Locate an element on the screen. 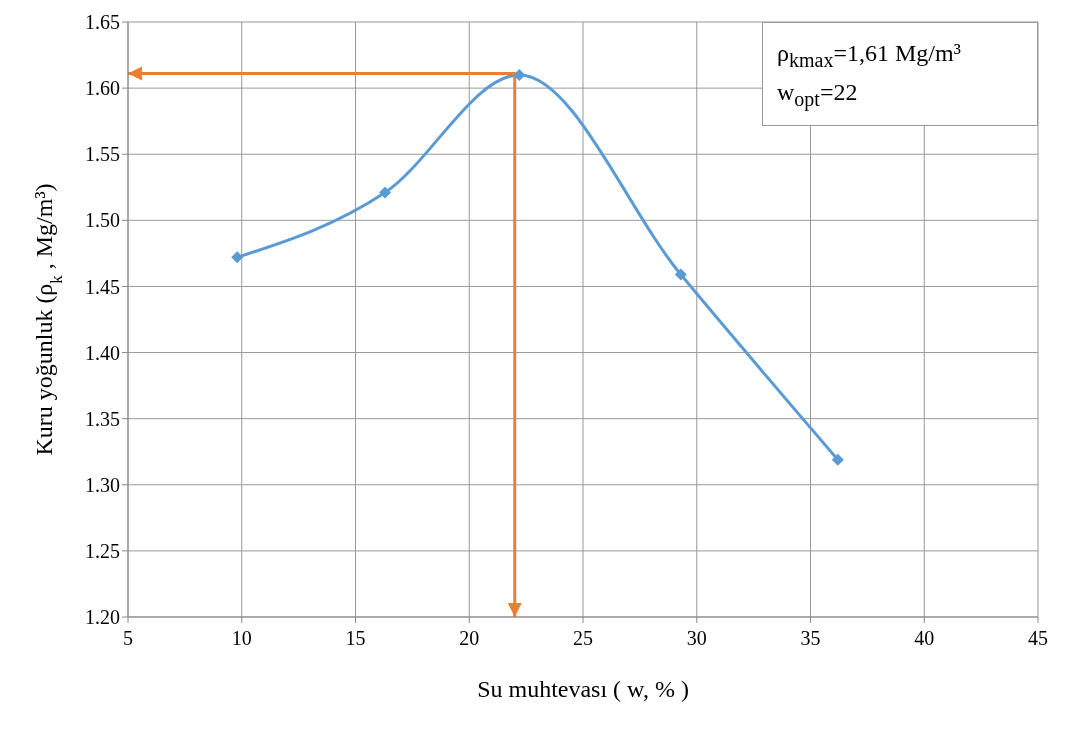 The image size is (1072, 735). x-tick-label: 20 is located at coordinates (469, 638).